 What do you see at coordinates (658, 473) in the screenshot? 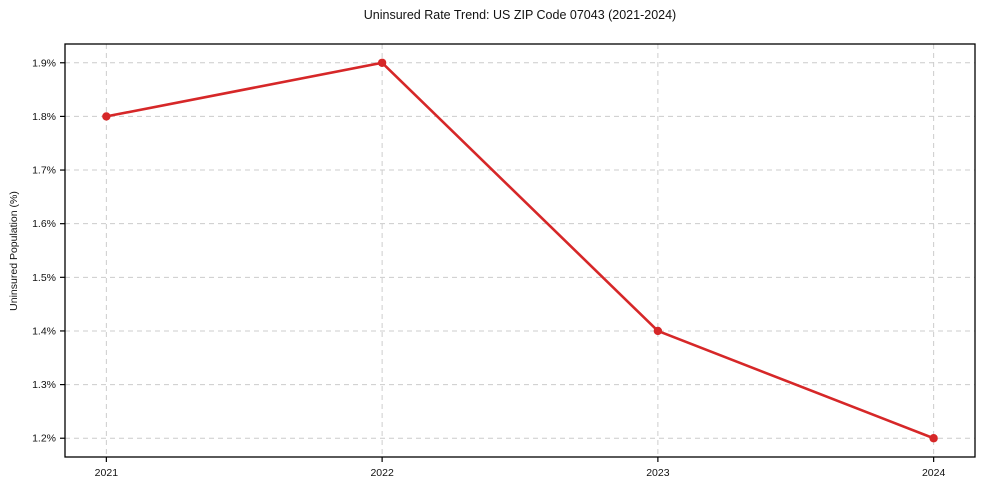
I see `x-tick-label: 2023` at bounding box center [658, 473].